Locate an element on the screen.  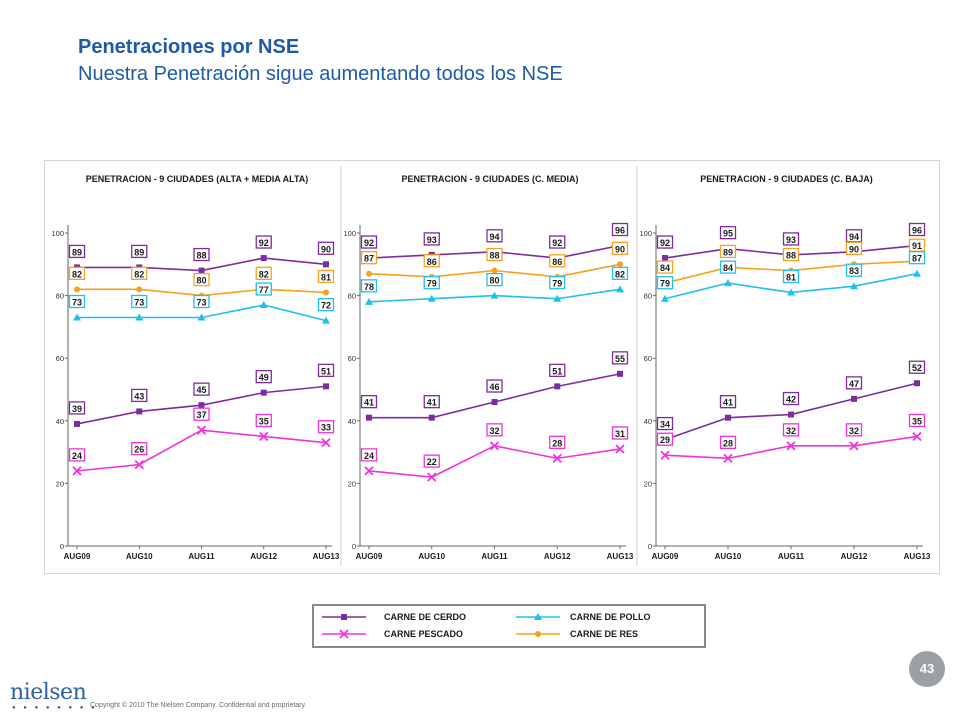
page-title: Penetraciones por NSE is located at coordinates (189, 47).